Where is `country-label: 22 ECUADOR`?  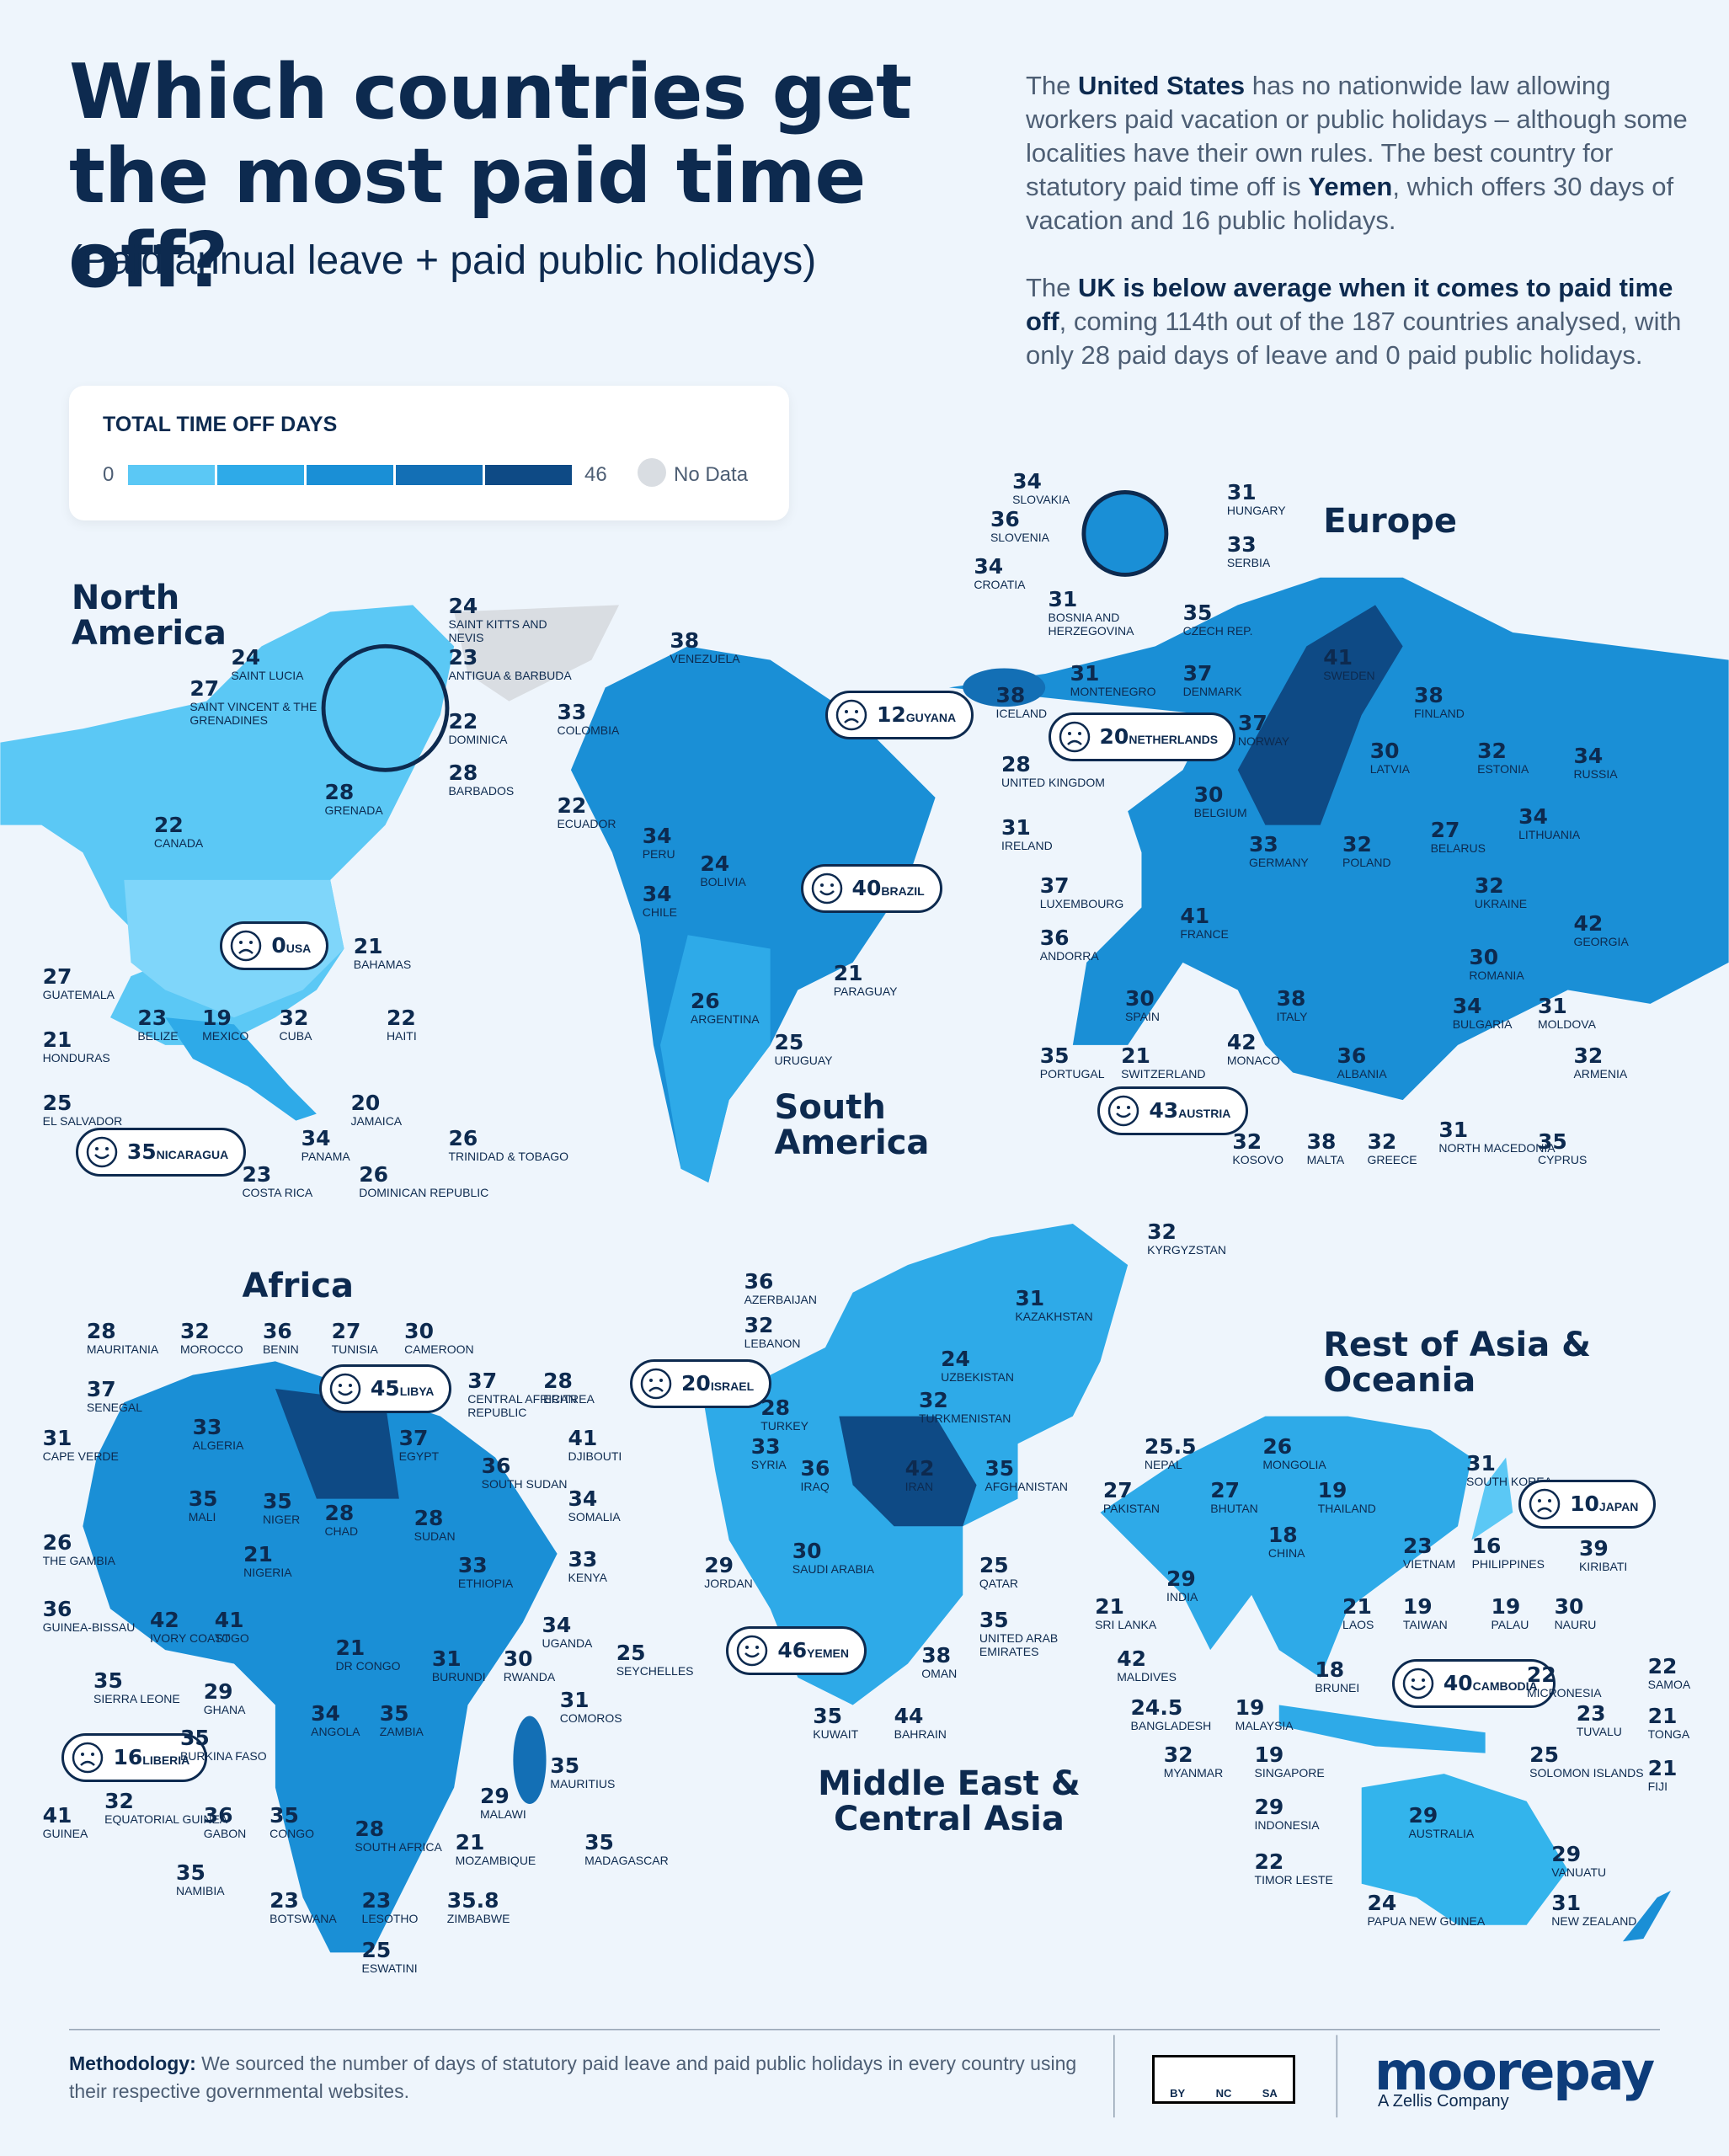 country-label: 22 ECUADOR is located at coordinates (586, 812).